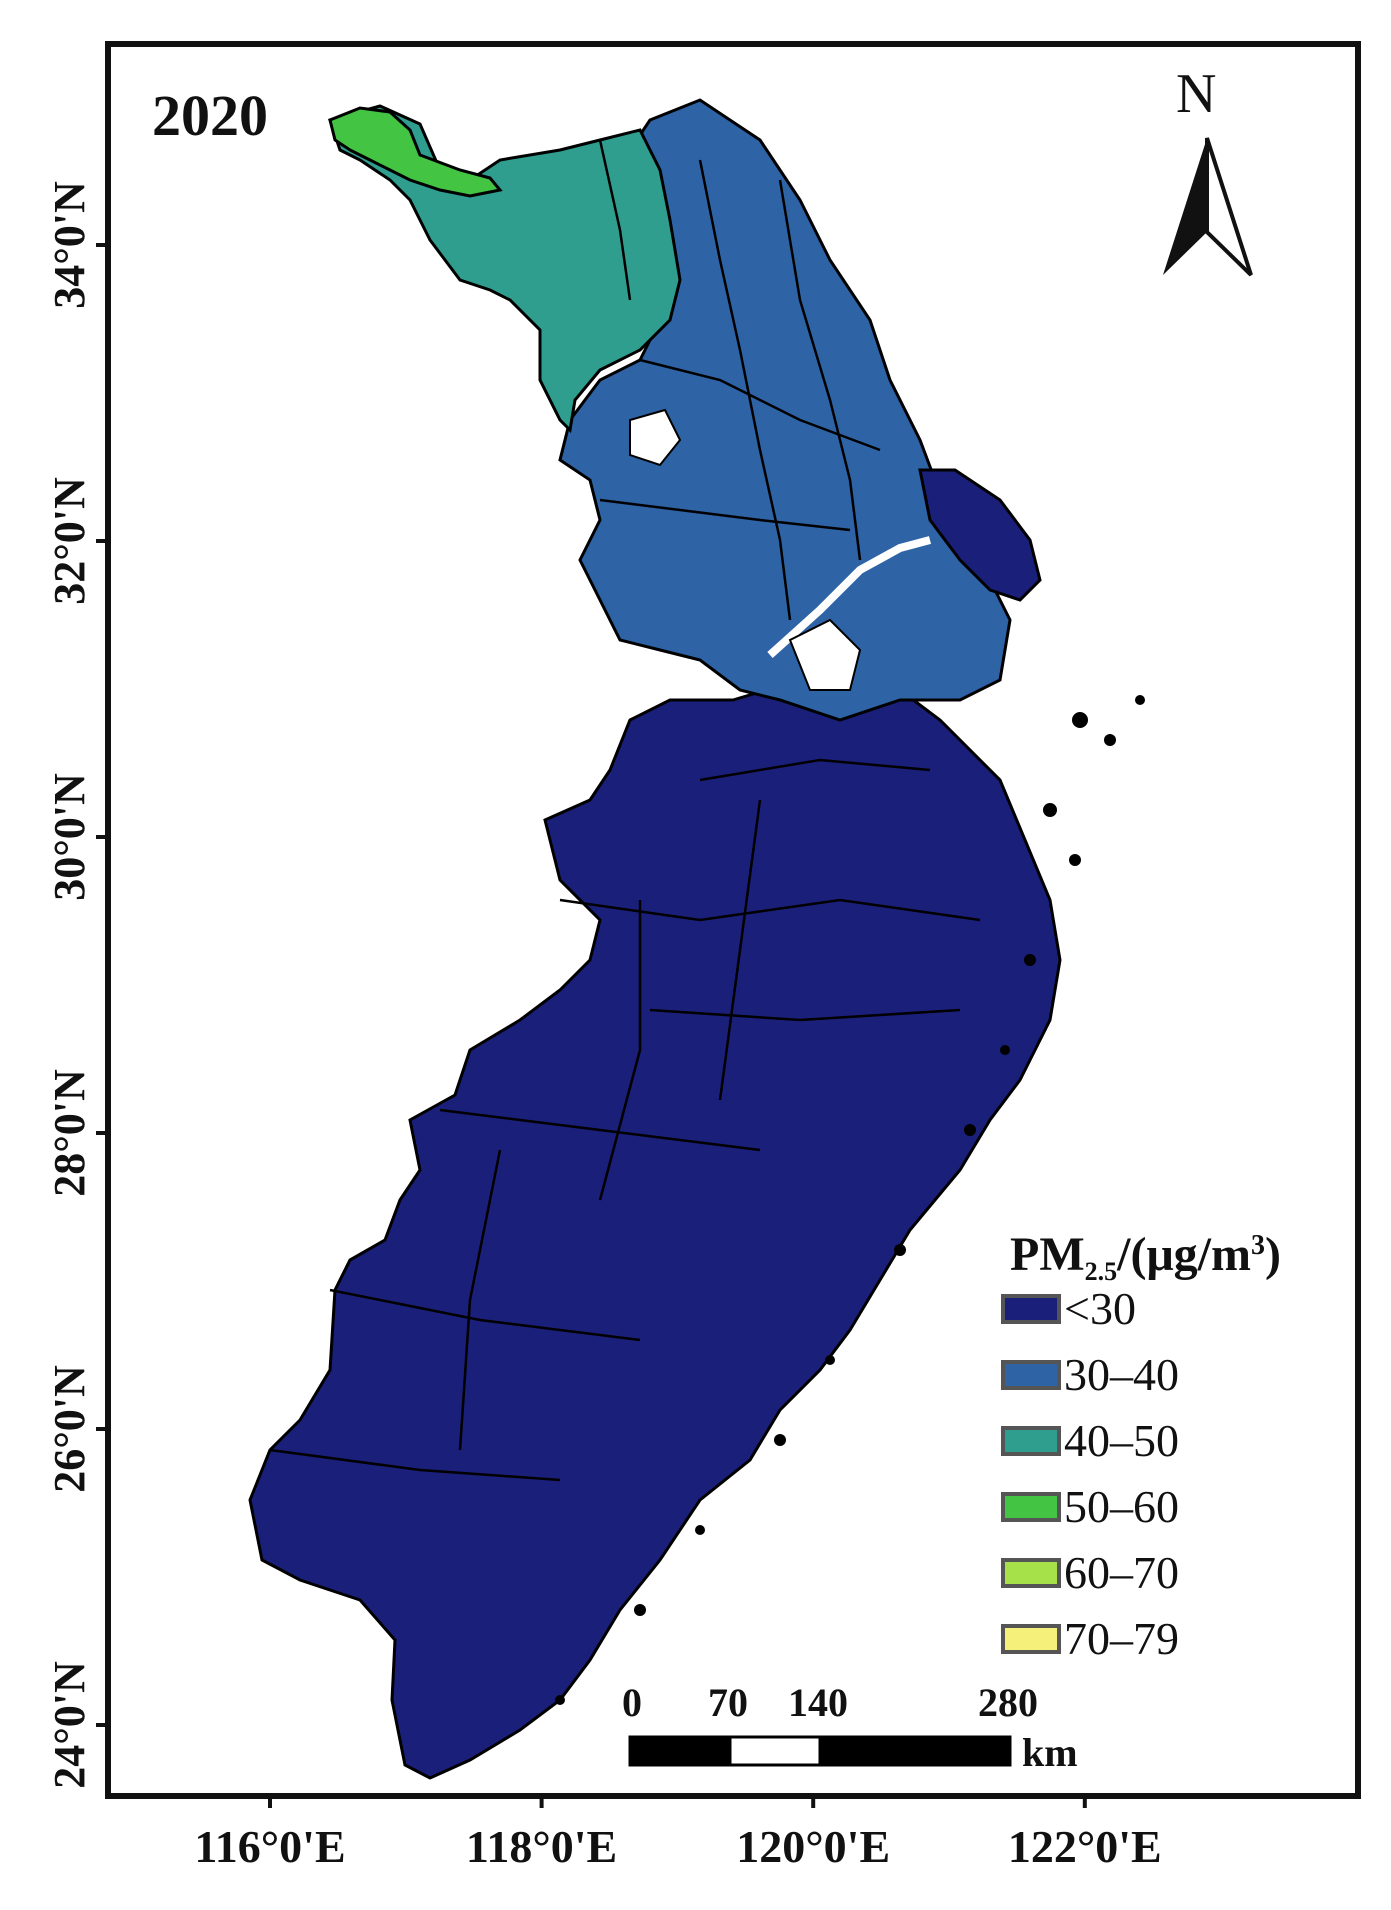 Image resolution: width=1391 pixels, height=1910 pixels. What do you see at coordinates (849, 597) in the screenshot?
I see `yangtze-river` at bounding box center [849, 597].